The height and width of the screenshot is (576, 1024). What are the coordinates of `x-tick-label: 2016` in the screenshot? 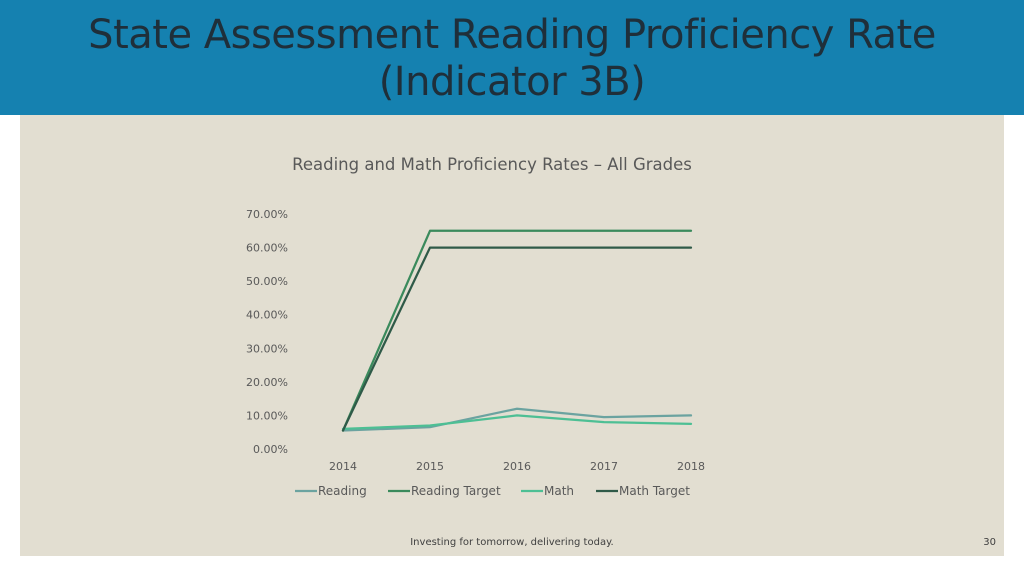 It's located at (517, 466).